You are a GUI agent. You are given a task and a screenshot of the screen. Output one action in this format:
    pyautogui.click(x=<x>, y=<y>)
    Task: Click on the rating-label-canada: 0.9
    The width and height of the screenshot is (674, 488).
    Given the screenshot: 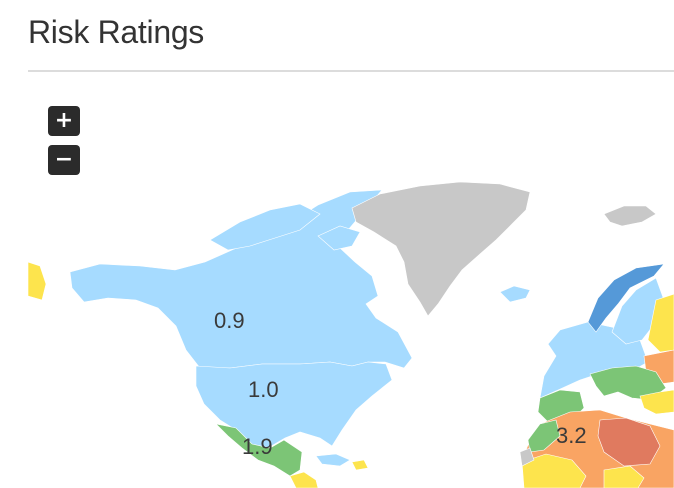 What is the action you would take?
    pyautogui.click(x=229, y=320)
    